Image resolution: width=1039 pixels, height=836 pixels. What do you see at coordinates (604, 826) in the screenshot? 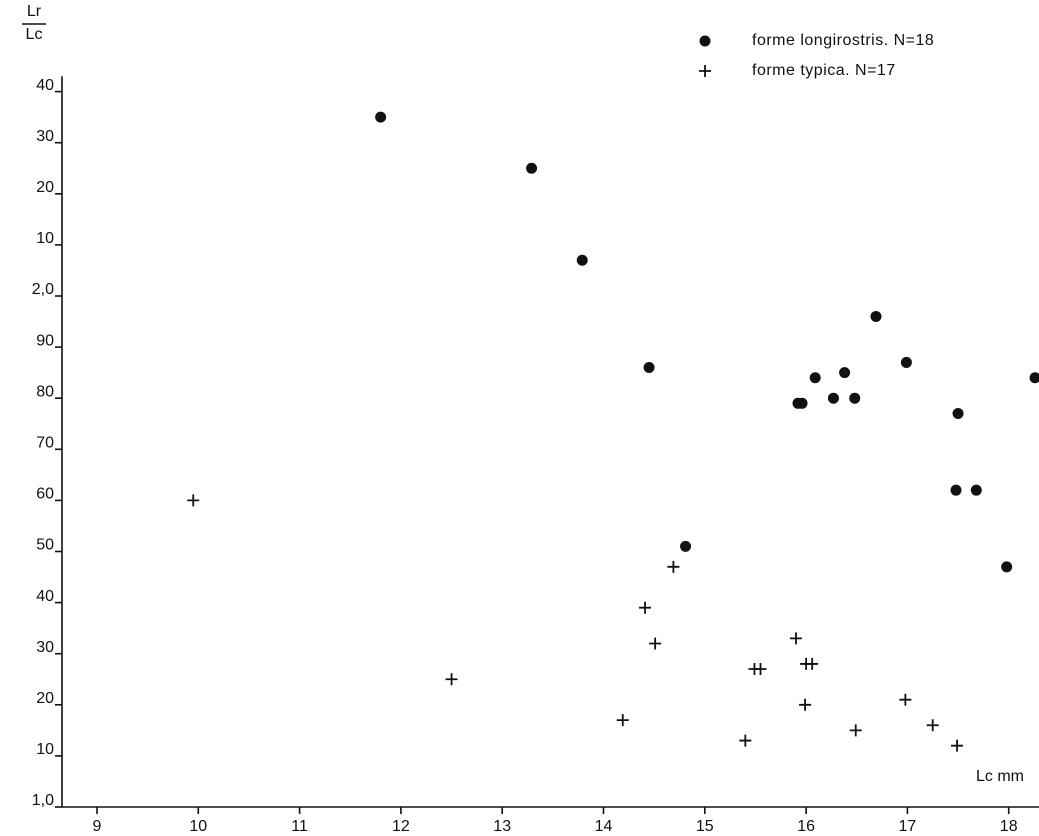
I see `x-tick-label: 14` at bounding box center [604, 826].